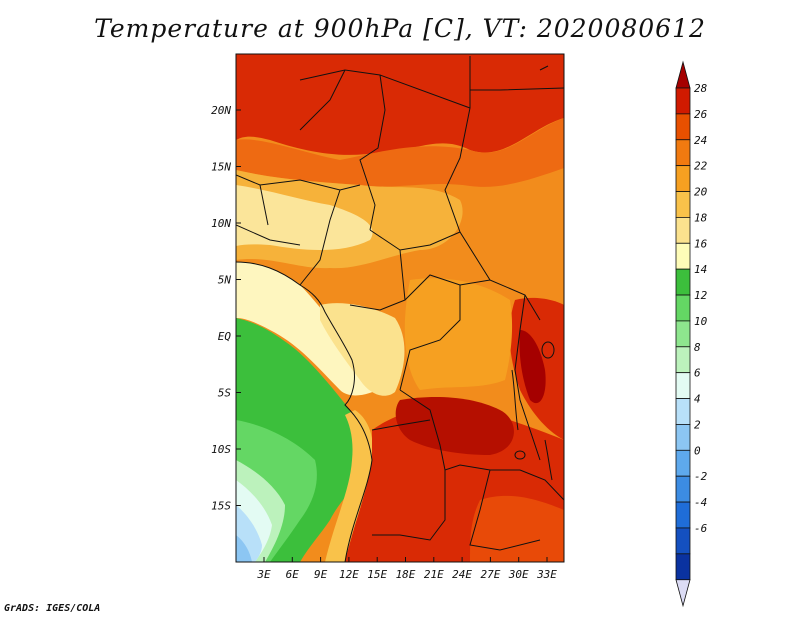 The height and width of the screenshot is (618, 800). What do you see at coordinates (454, 426) in the screenshot?
I see `southern-core` at bounding box center [454, 426].